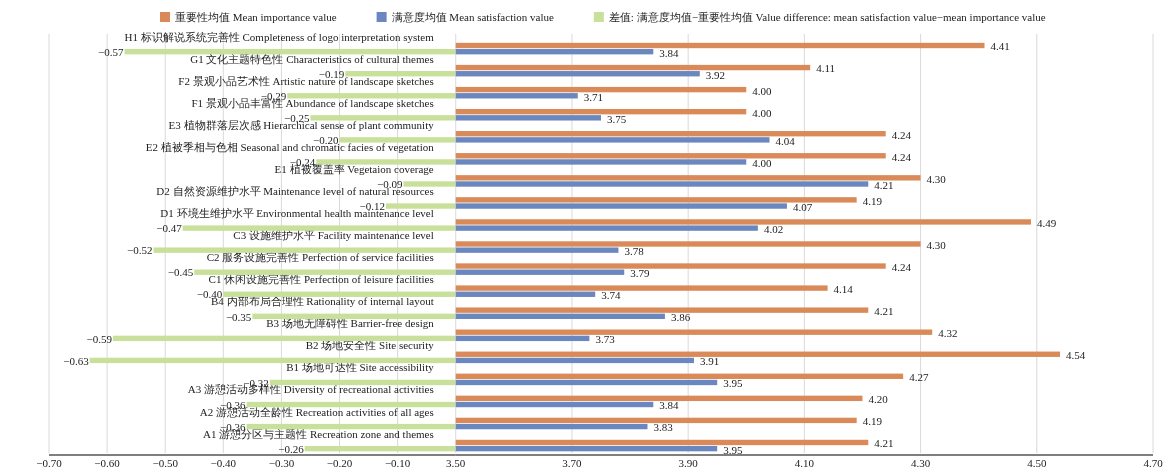  Describe the element at coordinates (948, 333) in the screenshot. I see `data-label: 4.32` at that location.